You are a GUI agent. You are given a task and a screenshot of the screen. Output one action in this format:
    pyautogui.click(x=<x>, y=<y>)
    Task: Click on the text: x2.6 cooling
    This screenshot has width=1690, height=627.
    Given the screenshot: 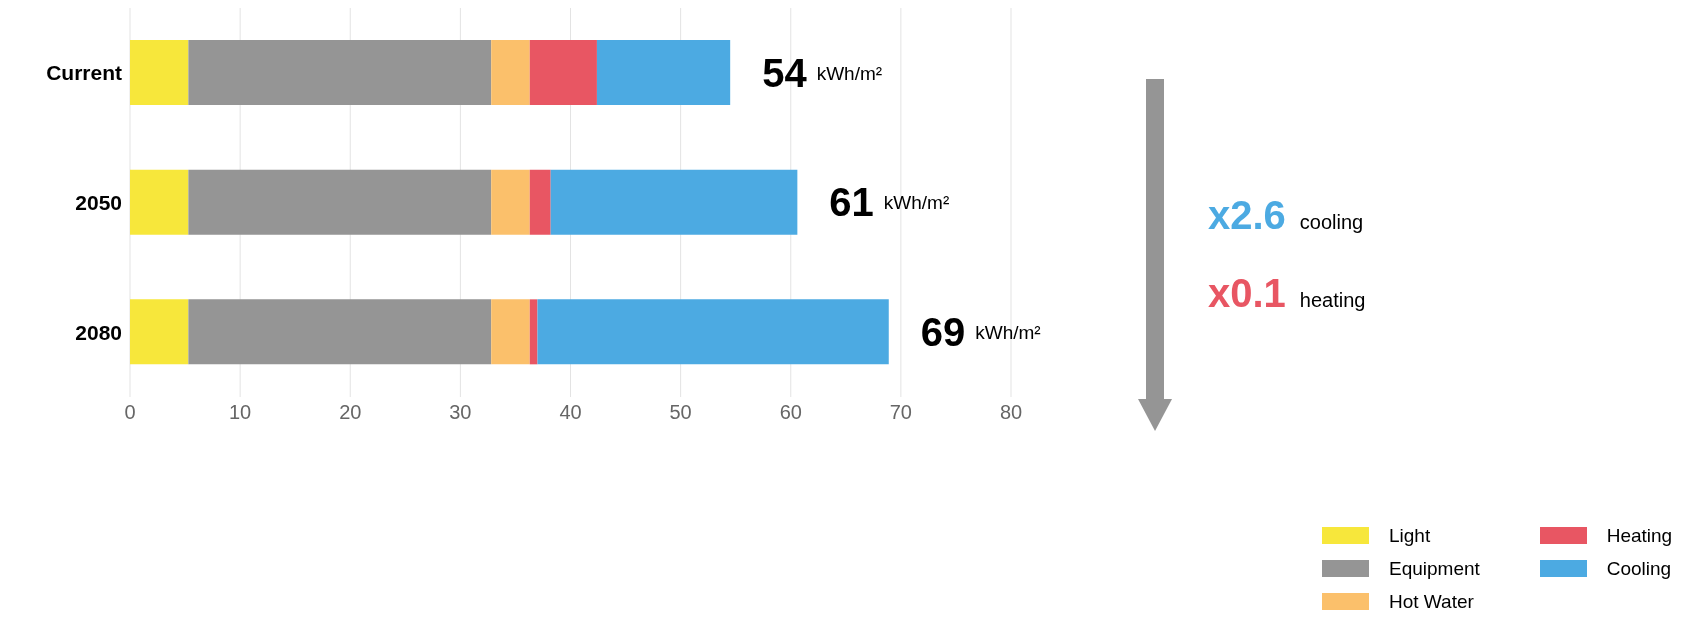 What is the action you would take?
    pyautogui.click(x=1286, y=215)
    